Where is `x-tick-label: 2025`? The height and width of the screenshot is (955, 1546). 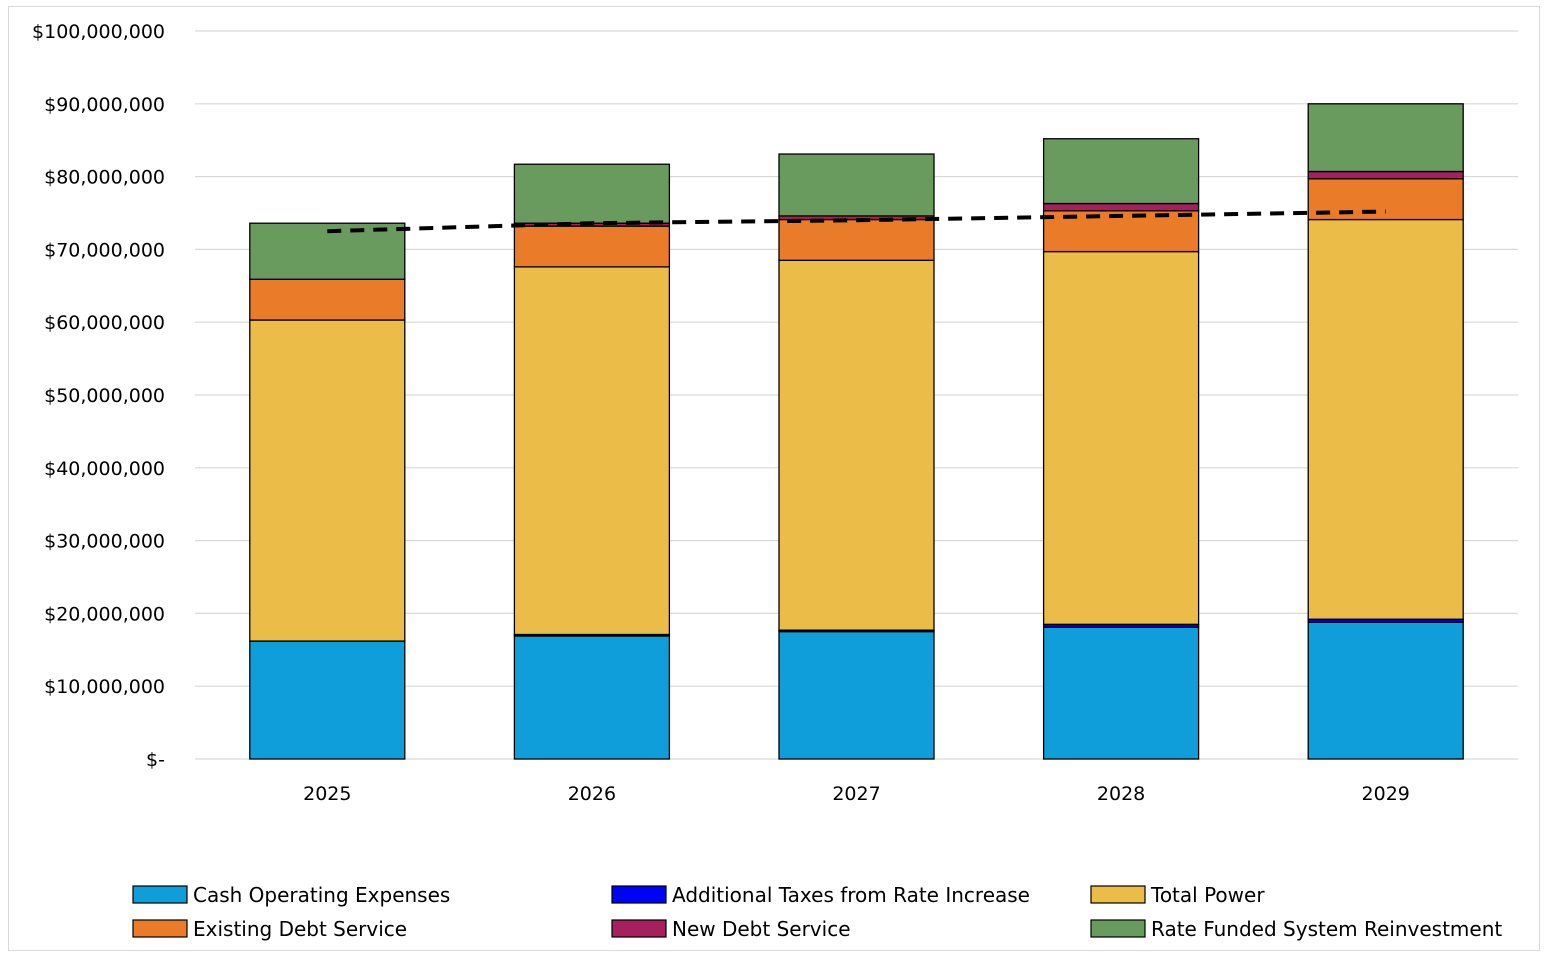
x-tick-label: 2025 is located at coordinates (327, 794).